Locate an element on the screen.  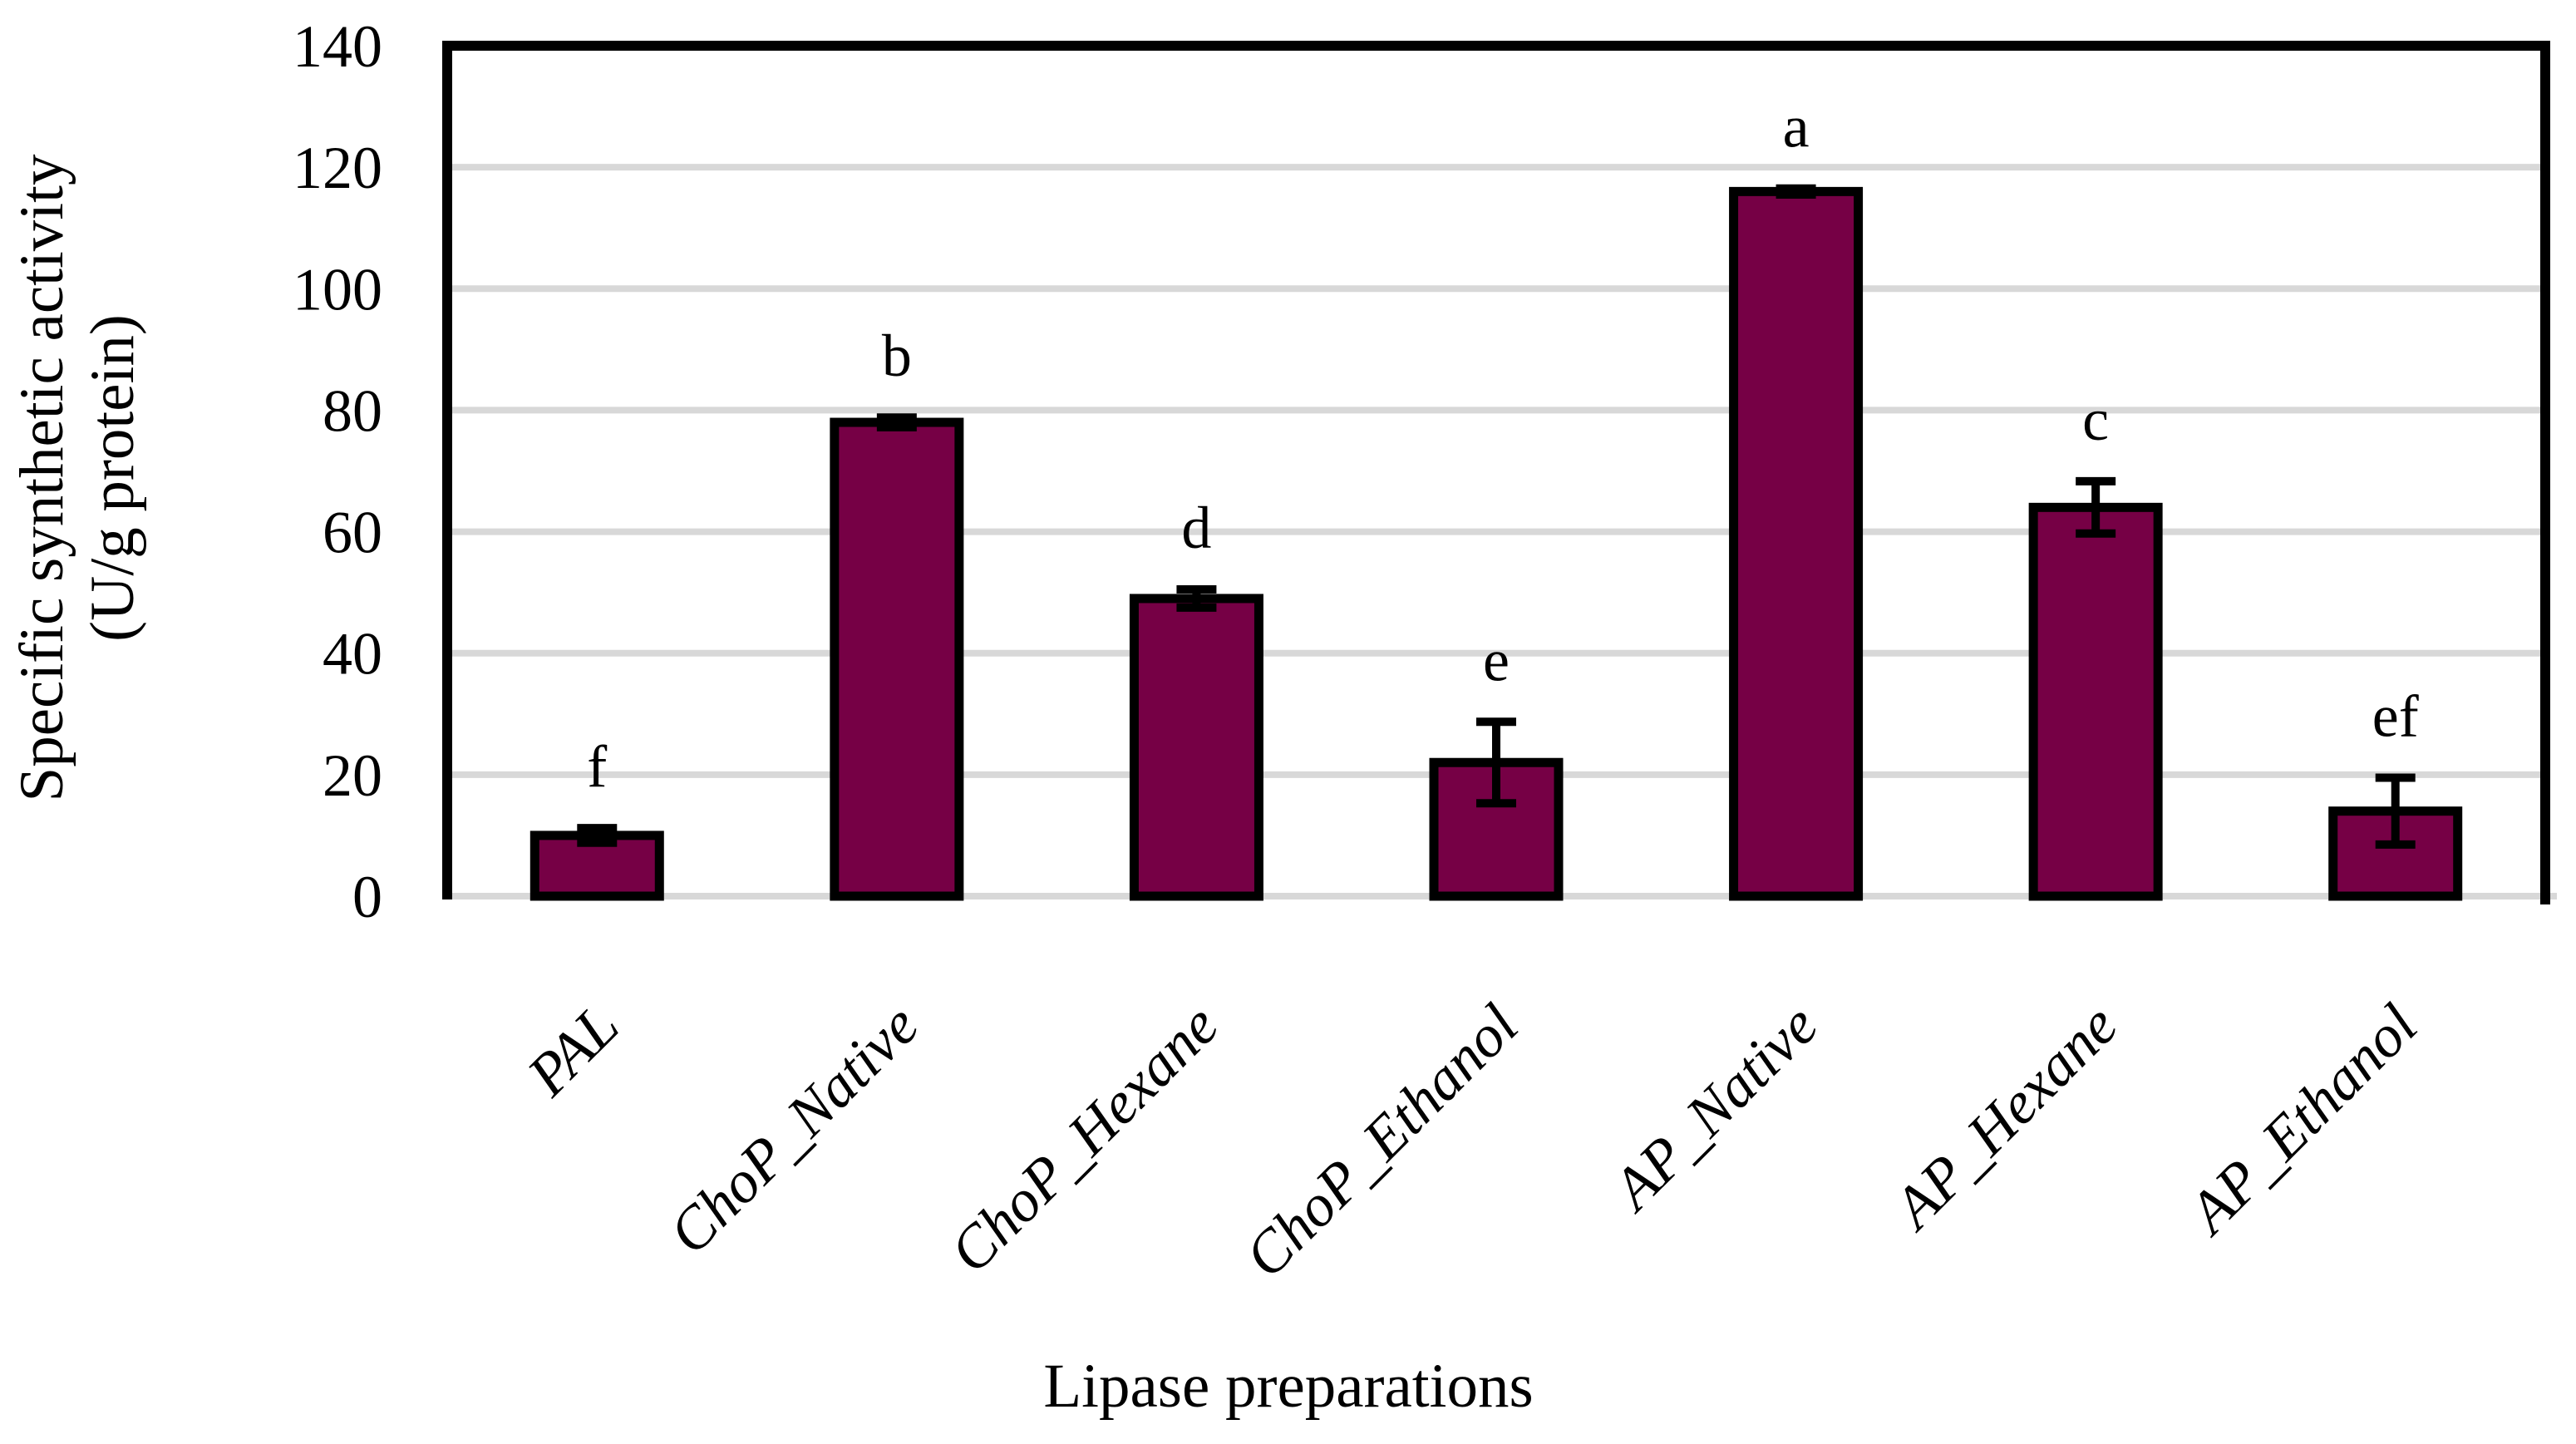
x-category-label-ap_hexane: AP_Hexane is located at coordinates (2004, 1118).